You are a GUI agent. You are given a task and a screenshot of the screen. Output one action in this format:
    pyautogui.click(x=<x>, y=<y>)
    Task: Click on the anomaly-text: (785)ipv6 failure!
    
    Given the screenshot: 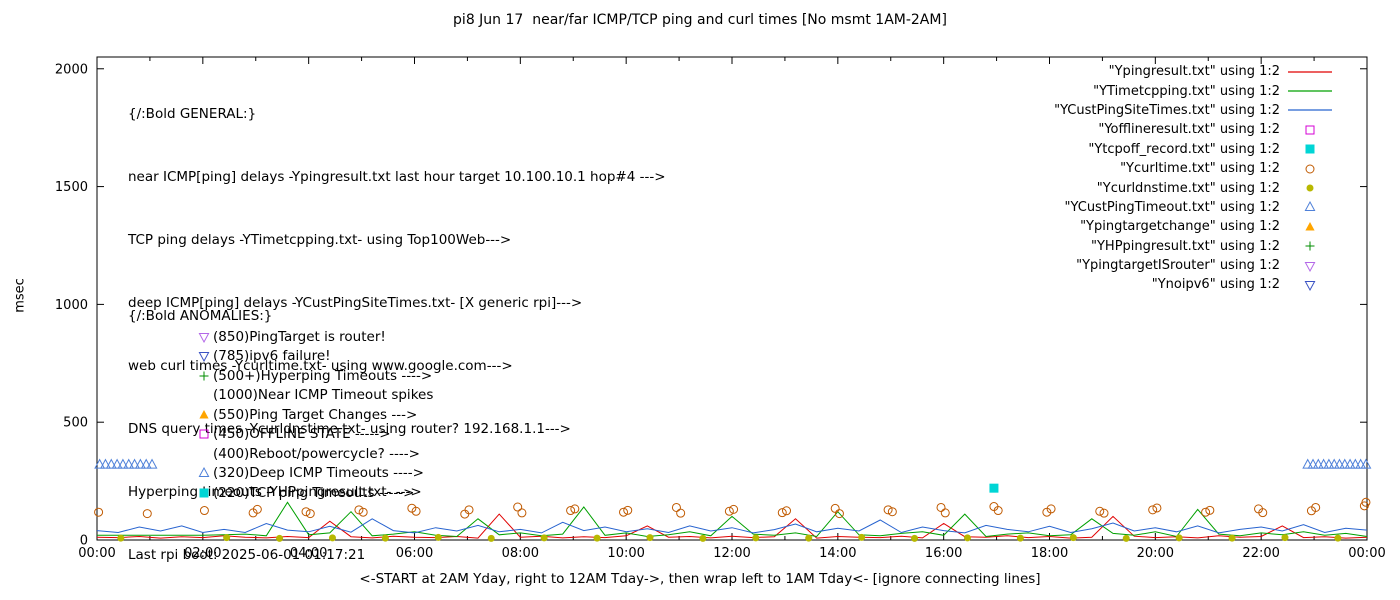 What is the action you would take?
    pyautogui.click(x=272, y=356)
    